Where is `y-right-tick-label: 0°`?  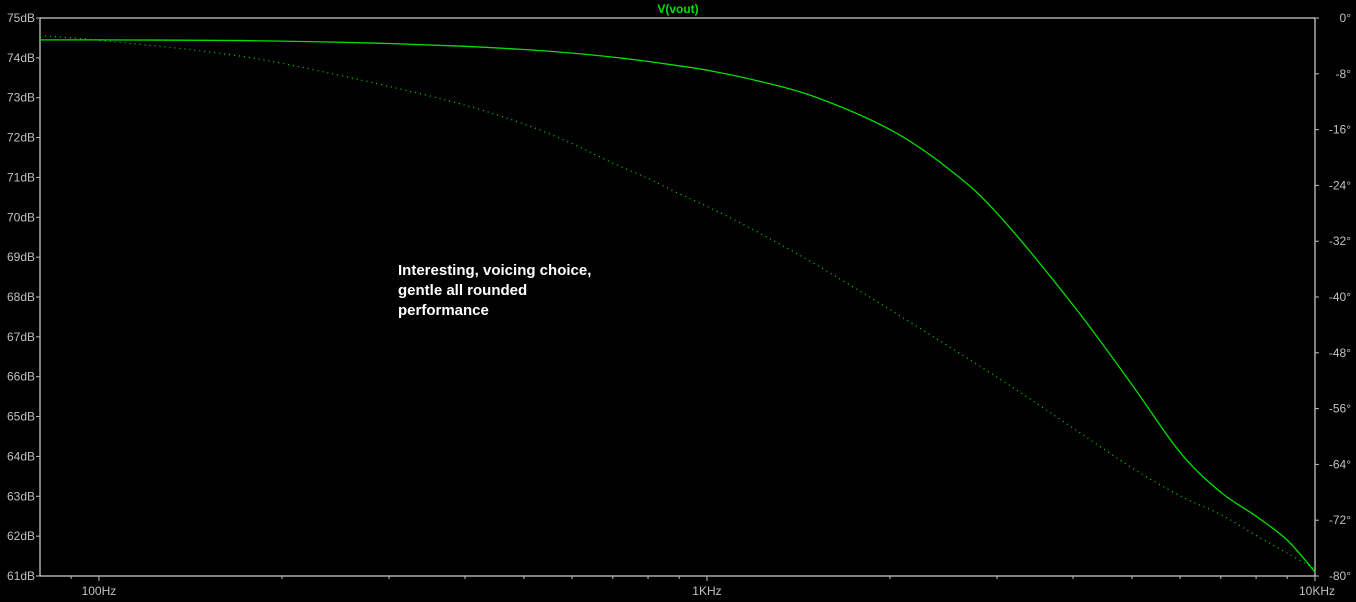 y-right-tick-label: 0° is located at coordinates (1346, 18).